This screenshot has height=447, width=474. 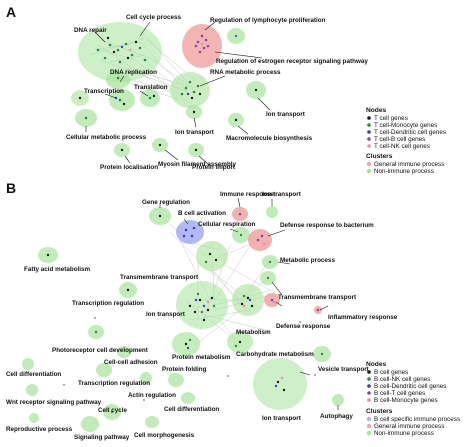 I want to click on legend-b-node-0: B cell genes, so click(x=391, y=372).